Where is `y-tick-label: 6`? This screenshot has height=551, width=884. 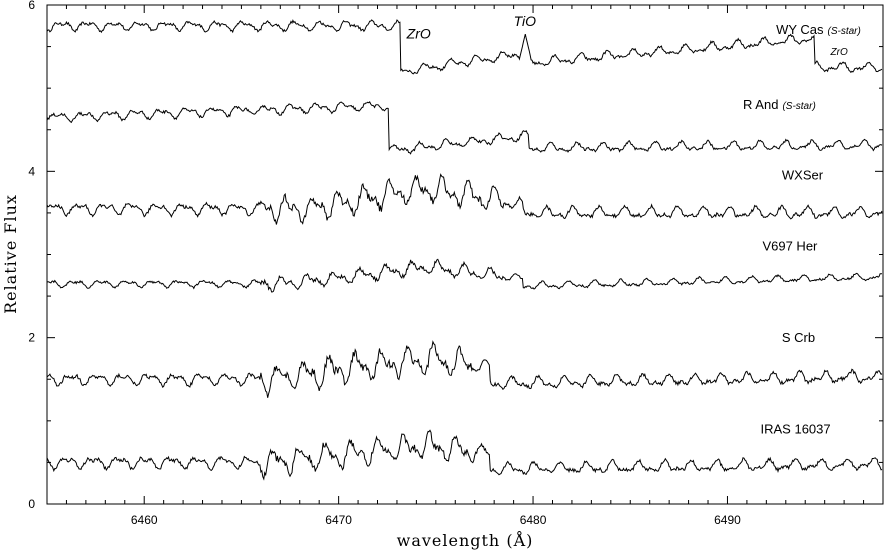
y-tick-label: 6 is located at coordinates (31, 6).